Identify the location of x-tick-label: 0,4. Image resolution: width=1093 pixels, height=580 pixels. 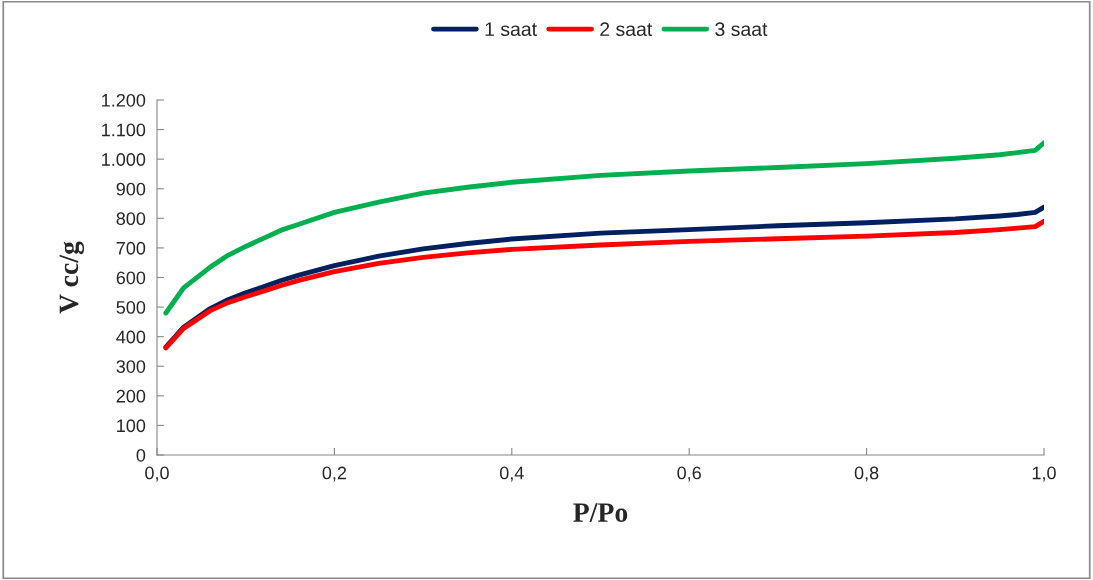
(511, 474).